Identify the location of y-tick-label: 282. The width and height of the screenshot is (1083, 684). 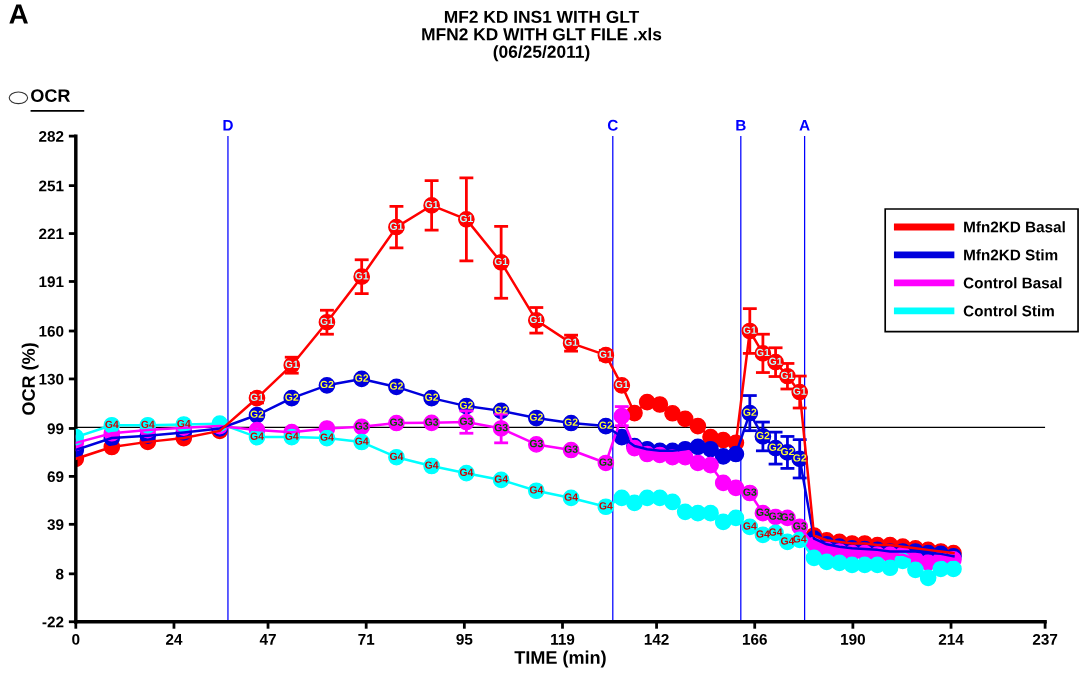
(51, 136).